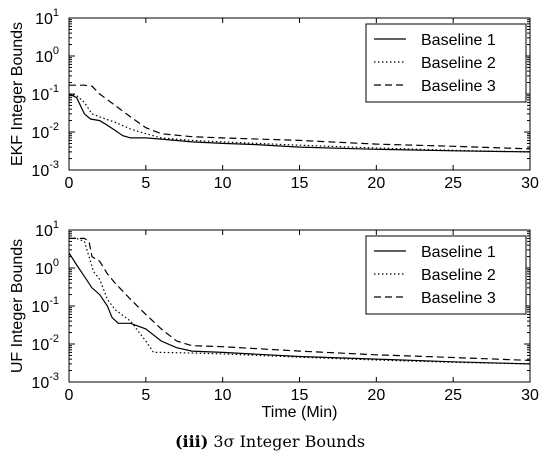 The height and width of the screenshot is (466, 540). Describe the element at coordinates (17, 306) in the screenshot. I see `y-axis-label: UF Integer Bounds` at that location.